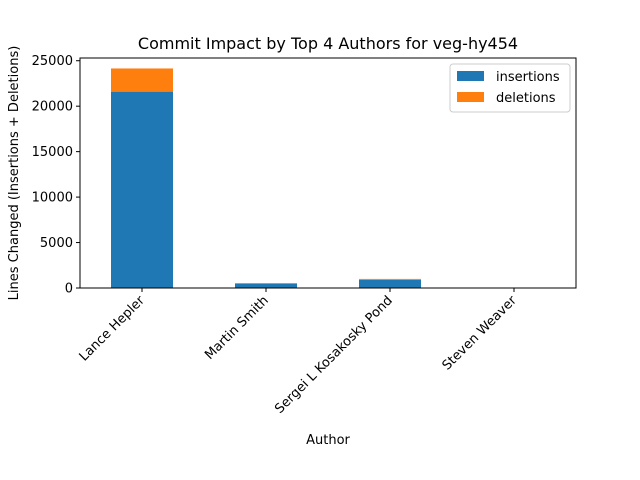 The height and width of the screenshot is (480, 640). I want to click on y-tick-label: 25000, so click(52, 61).